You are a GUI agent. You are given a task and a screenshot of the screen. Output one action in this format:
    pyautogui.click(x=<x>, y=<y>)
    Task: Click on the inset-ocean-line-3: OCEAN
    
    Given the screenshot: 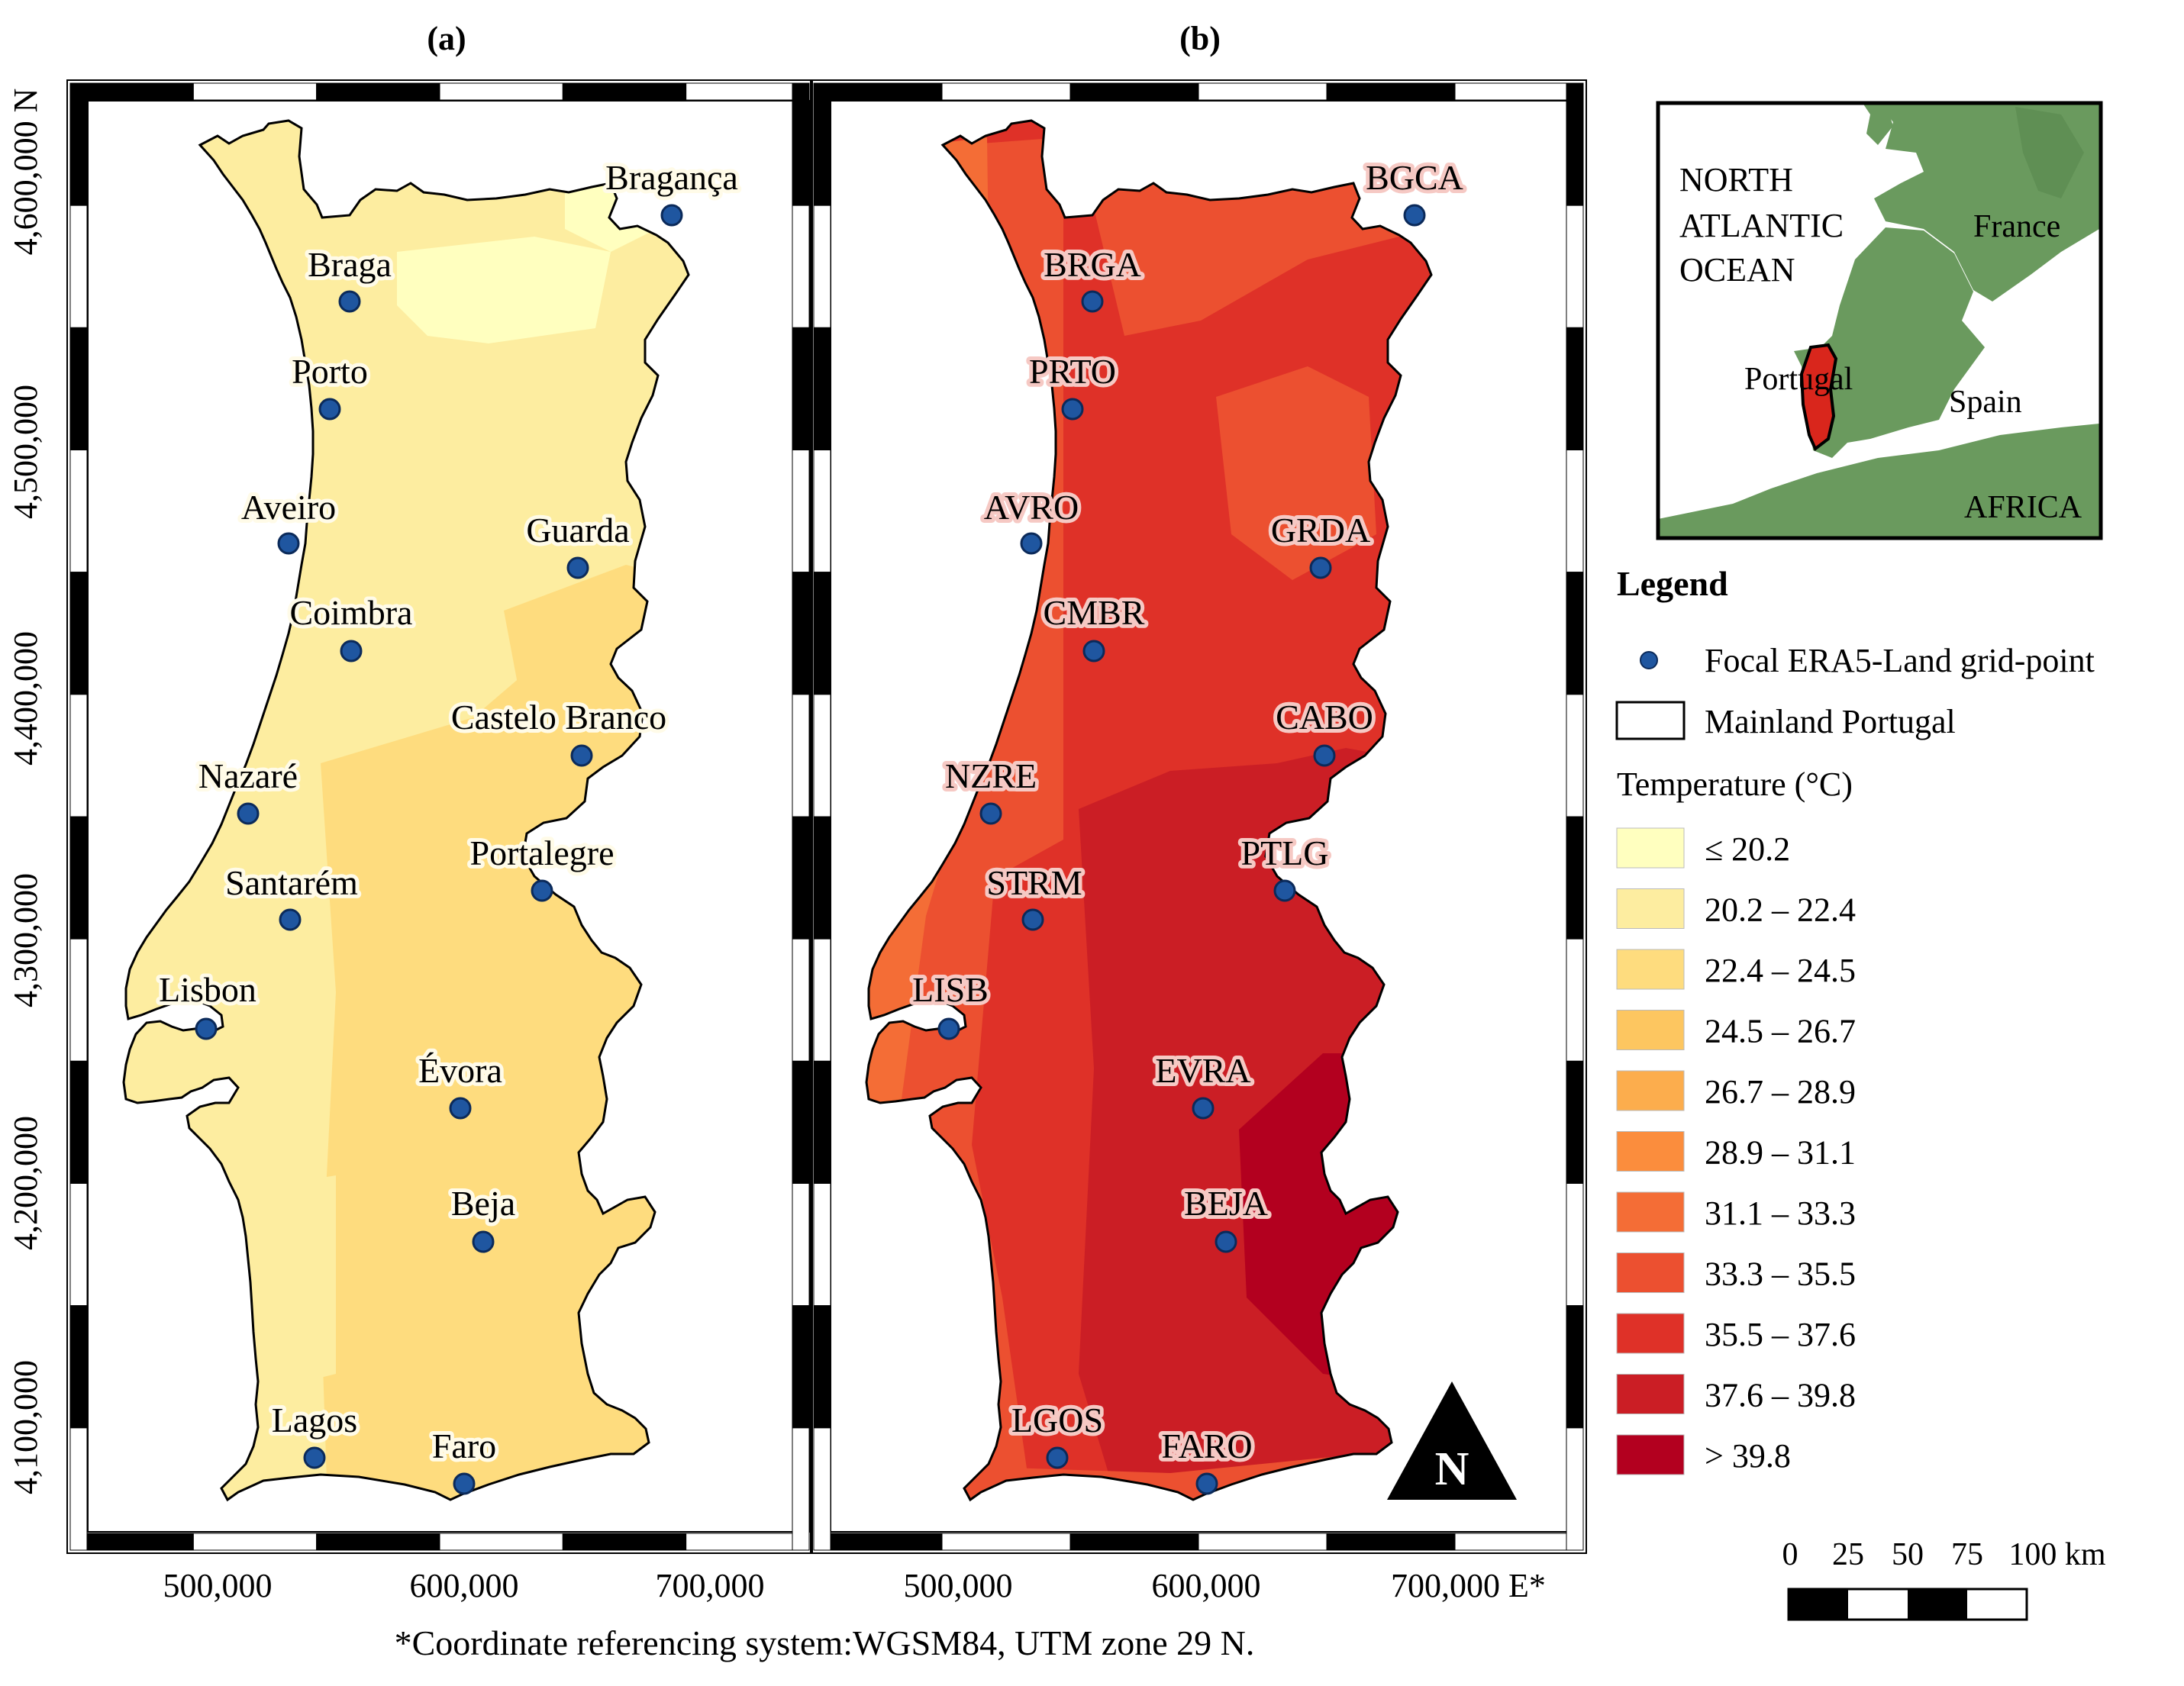 What is the action you would take?
    pyautogui.click(x=1737, y=270)
    